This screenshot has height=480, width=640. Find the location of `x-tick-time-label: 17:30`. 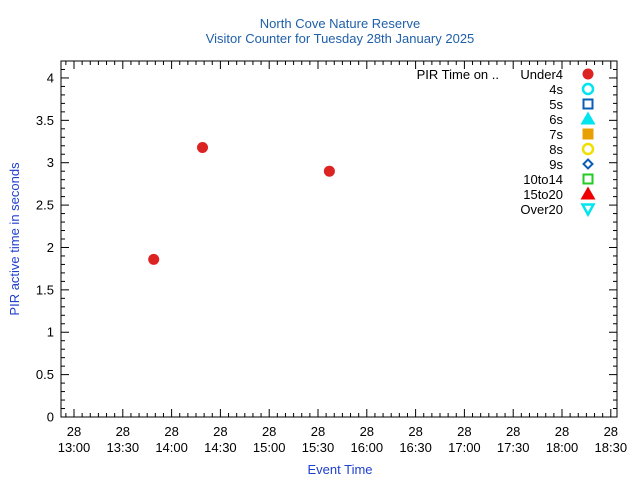

x-tick-time-label: 17:30 is located at coordinates (513, 447).